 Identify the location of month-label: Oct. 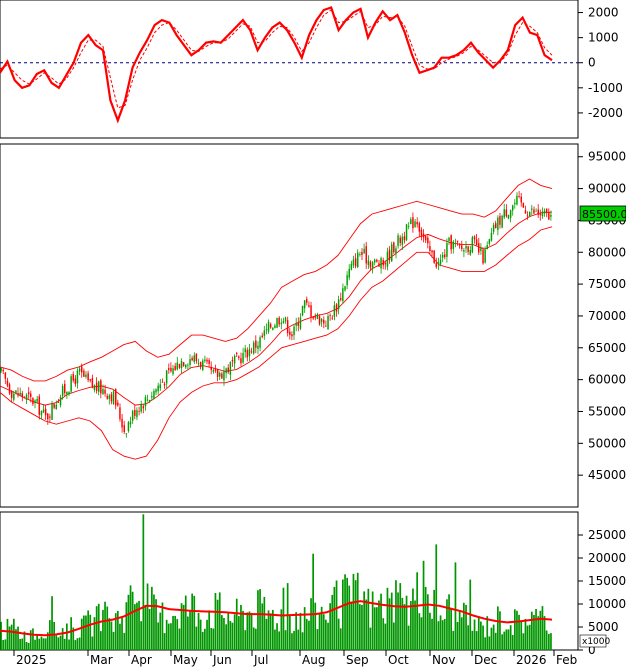
(398, 660).